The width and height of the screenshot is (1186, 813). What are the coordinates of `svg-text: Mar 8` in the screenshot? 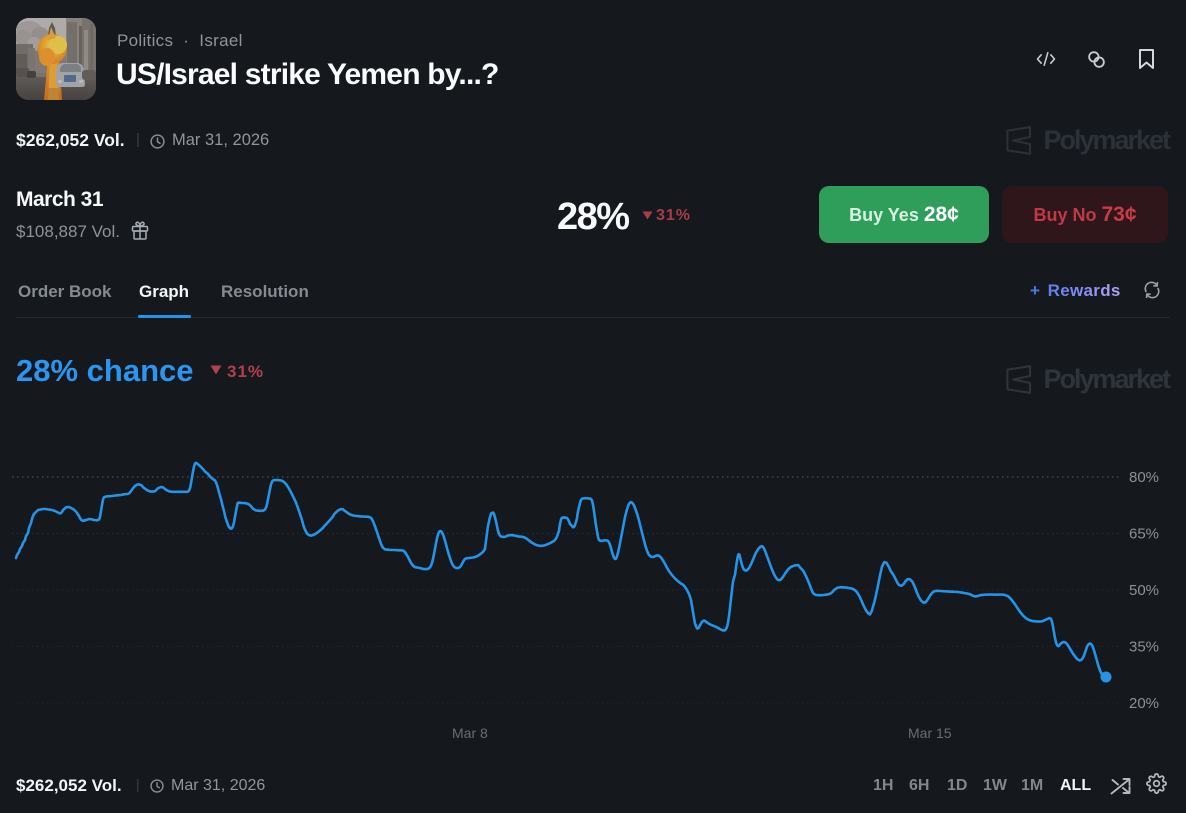 It's located at (470, 733).